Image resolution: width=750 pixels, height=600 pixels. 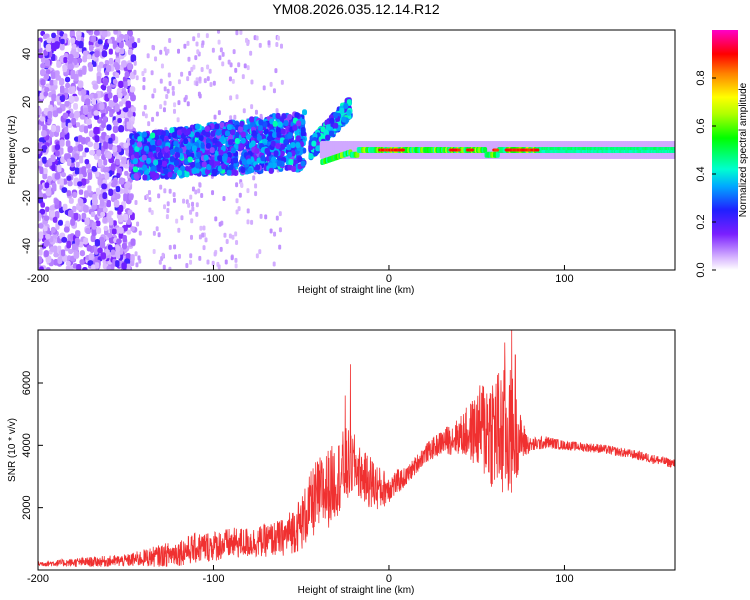 What do you see at coordinates (300, 275) in the screenshot?
I see `spectrogram-x-ticks: -200 -100 0 100` at bounding box center [300, 275].